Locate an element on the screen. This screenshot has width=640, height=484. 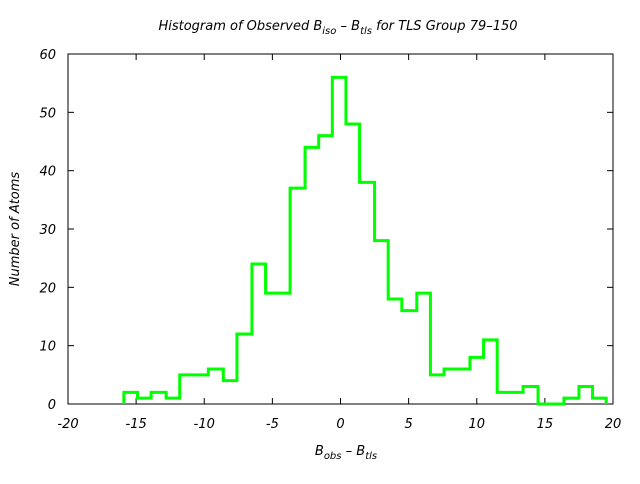
chart-title-sub-tls: tls is located at coordinates (366, 31).